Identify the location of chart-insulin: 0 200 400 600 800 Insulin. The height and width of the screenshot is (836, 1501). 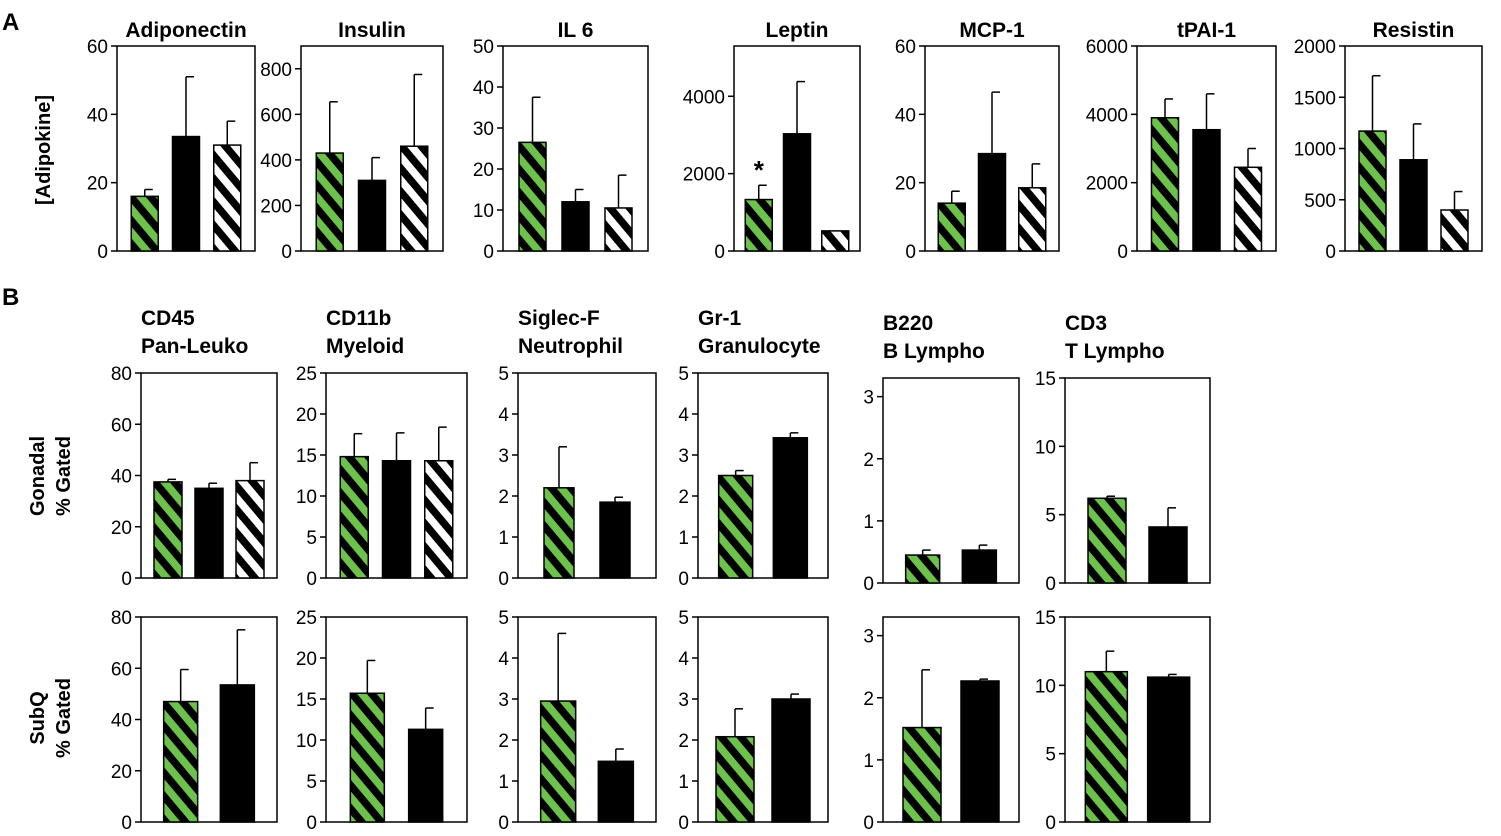
(352, 141).